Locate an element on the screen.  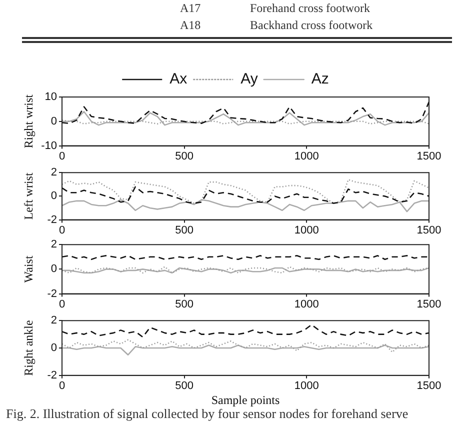
y-tick-label: -10 is located at coordinates (49, 146).